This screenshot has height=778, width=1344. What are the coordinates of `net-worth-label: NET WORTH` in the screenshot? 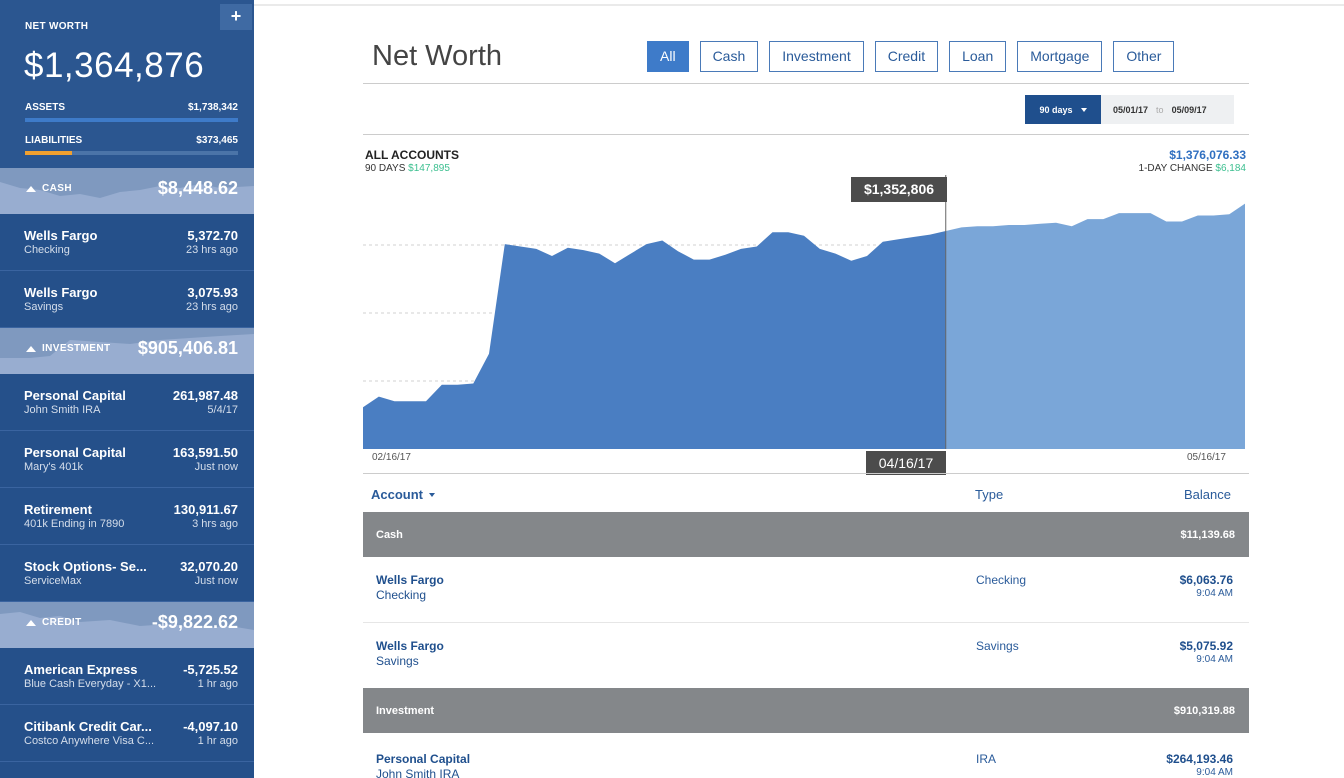 It's located at (57, 26).